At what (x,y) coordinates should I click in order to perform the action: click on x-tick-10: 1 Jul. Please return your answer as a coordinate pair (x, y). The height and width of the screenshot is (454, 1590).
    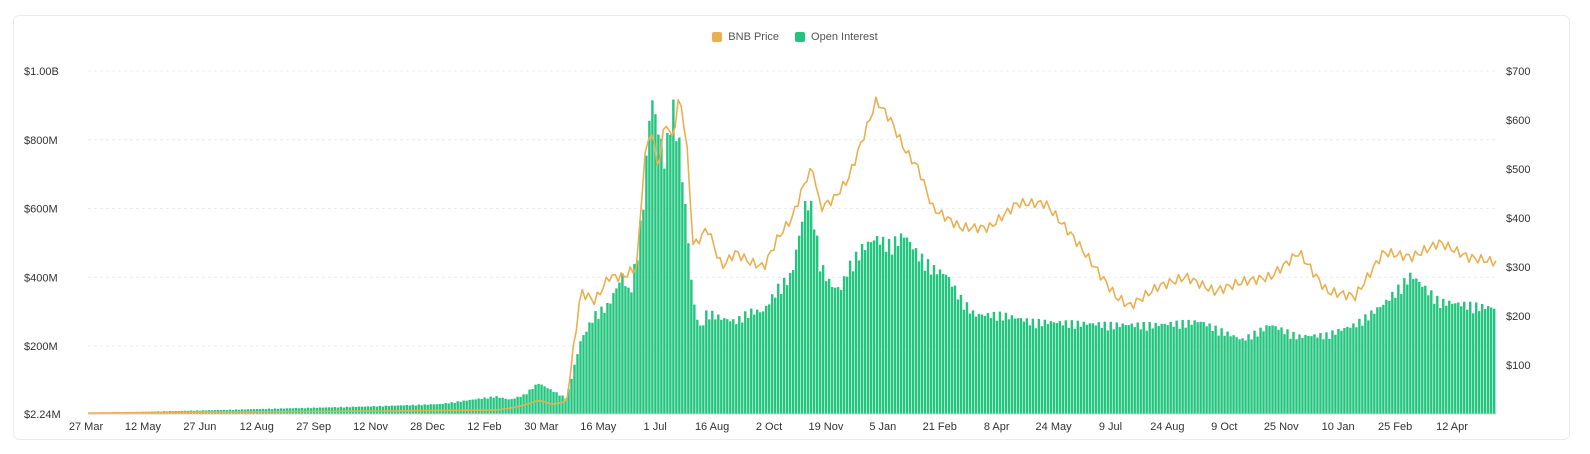
    Looking at the image, I should click on (655, 427).